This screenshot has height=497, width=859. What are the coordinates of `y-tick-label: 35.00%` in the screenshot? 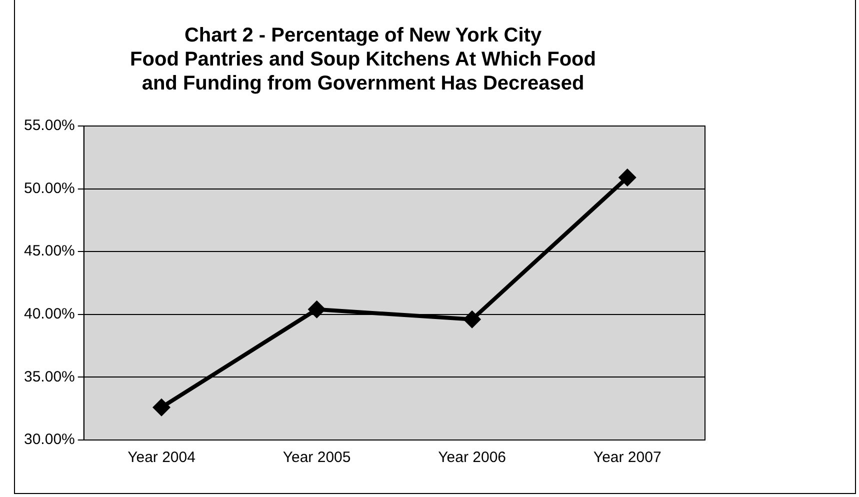 It's located at (49, 377).